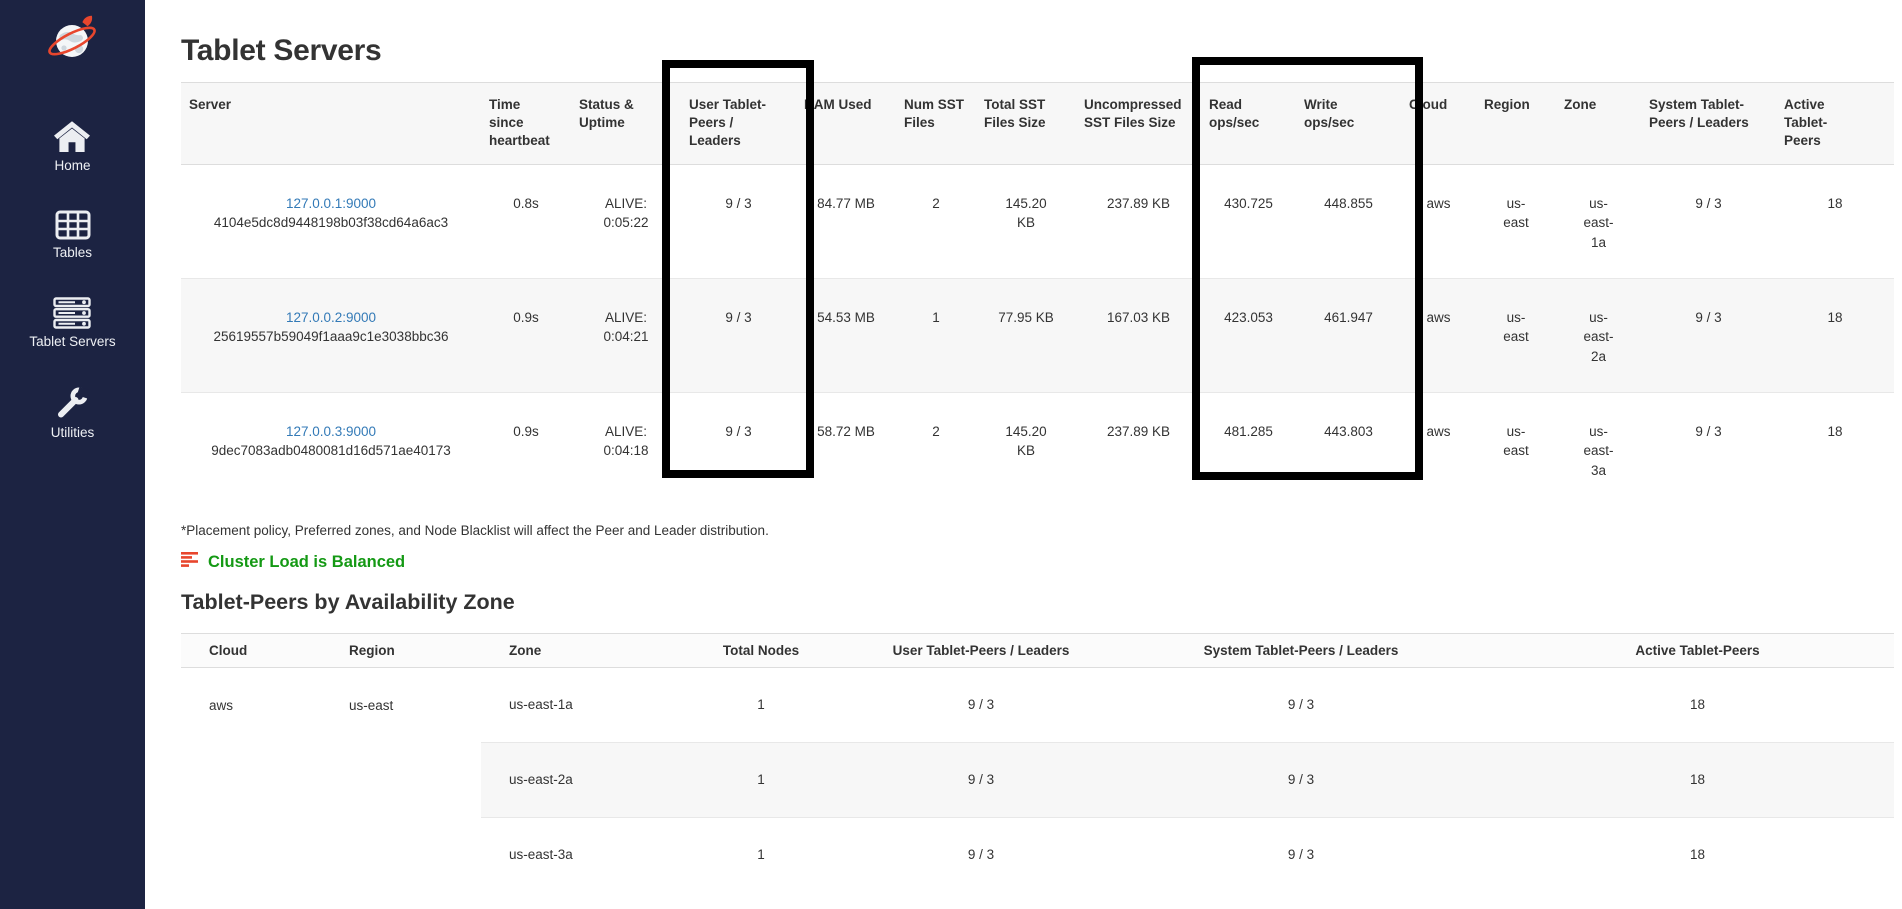 The width and height of the screenshot is (1902, 909). Describe the element at coordinates (281, 50) in the screenshot. I see `page-title: Tablet Servers` at that location.